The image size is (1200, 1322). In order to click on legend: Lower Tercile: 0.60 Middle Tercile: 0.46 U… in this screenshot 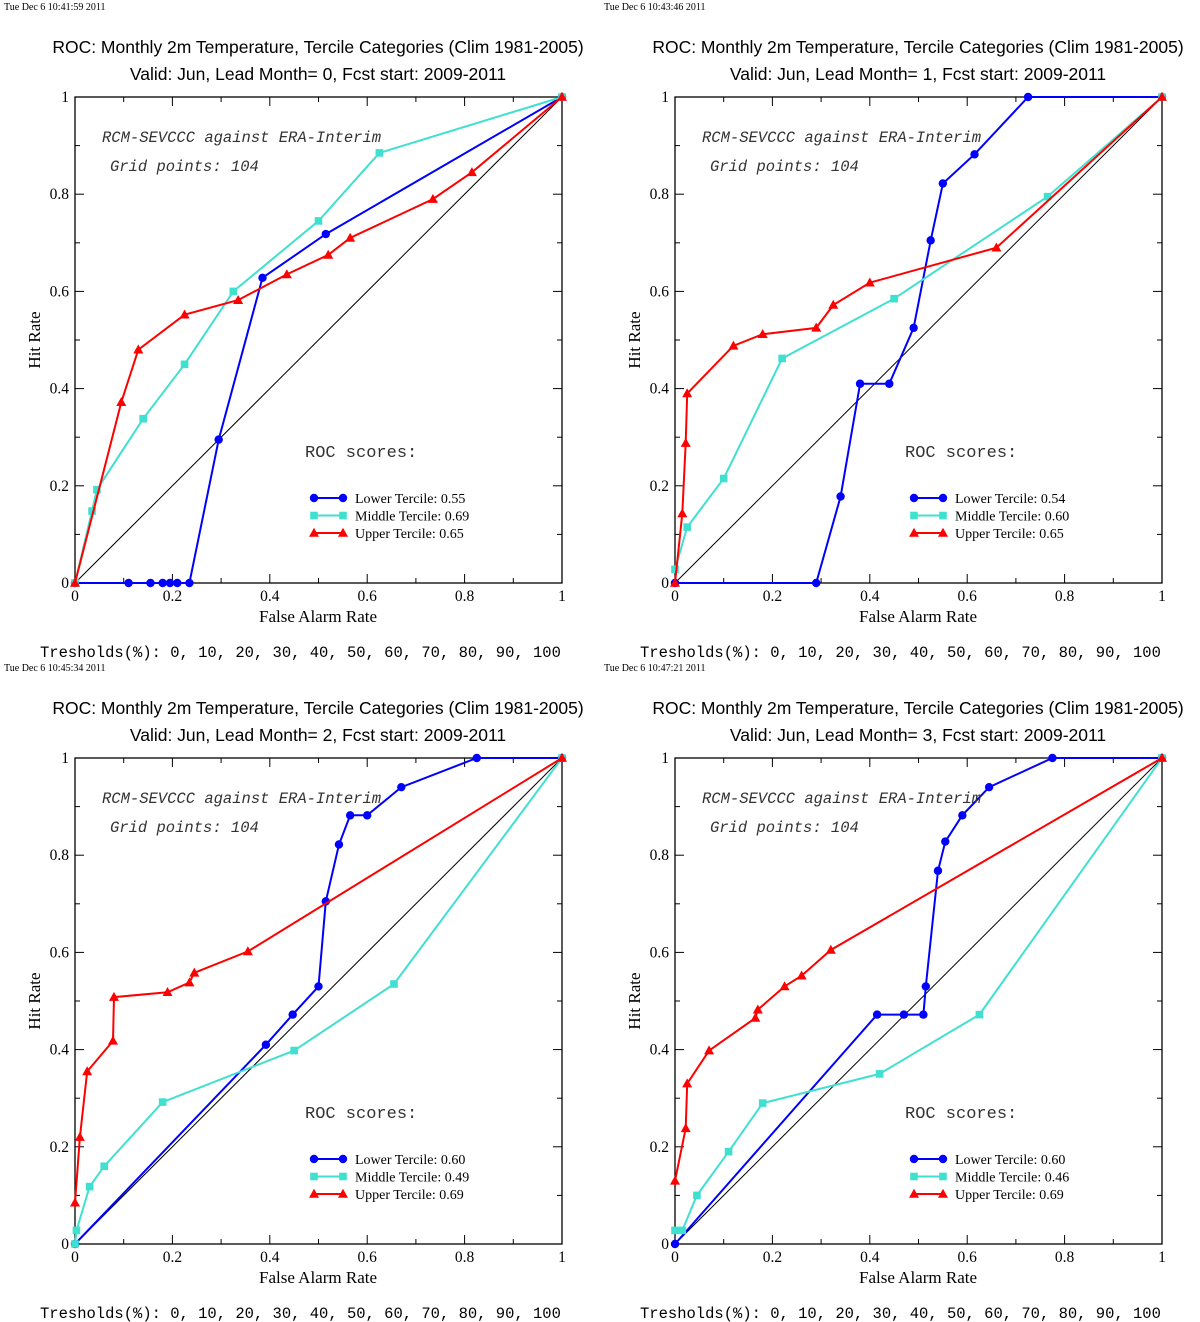, I will do `click(989, 1178)`.